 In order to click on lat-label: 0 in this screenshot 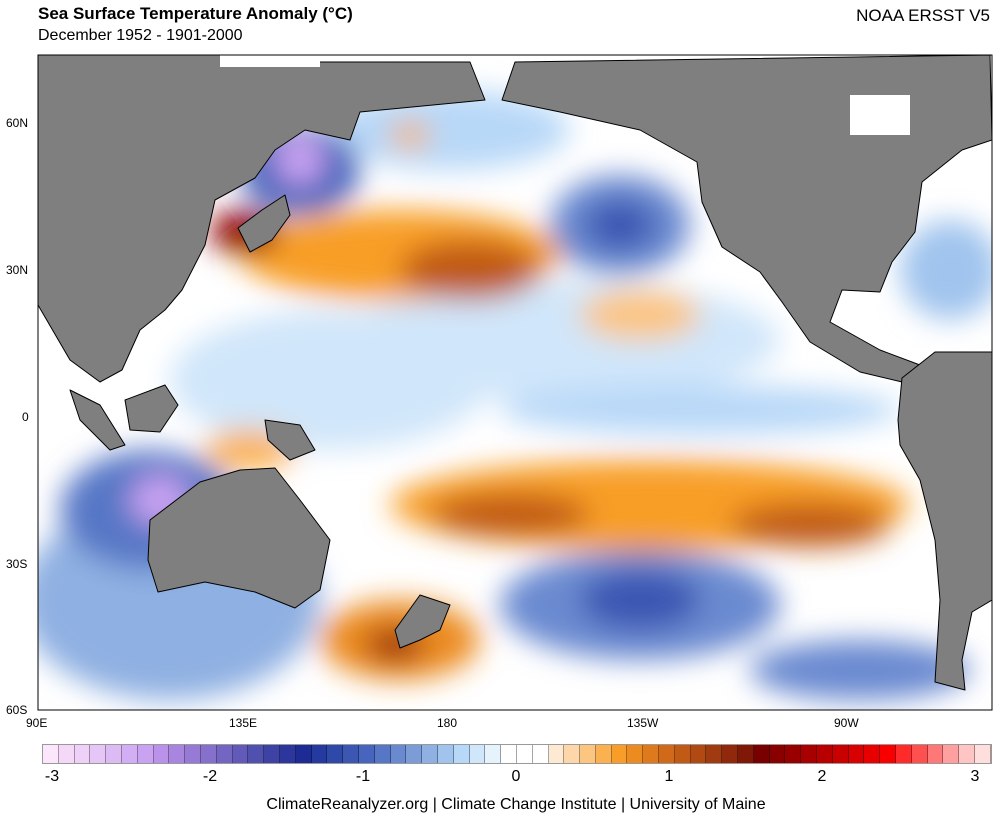, I will do `click(25, 417)`.